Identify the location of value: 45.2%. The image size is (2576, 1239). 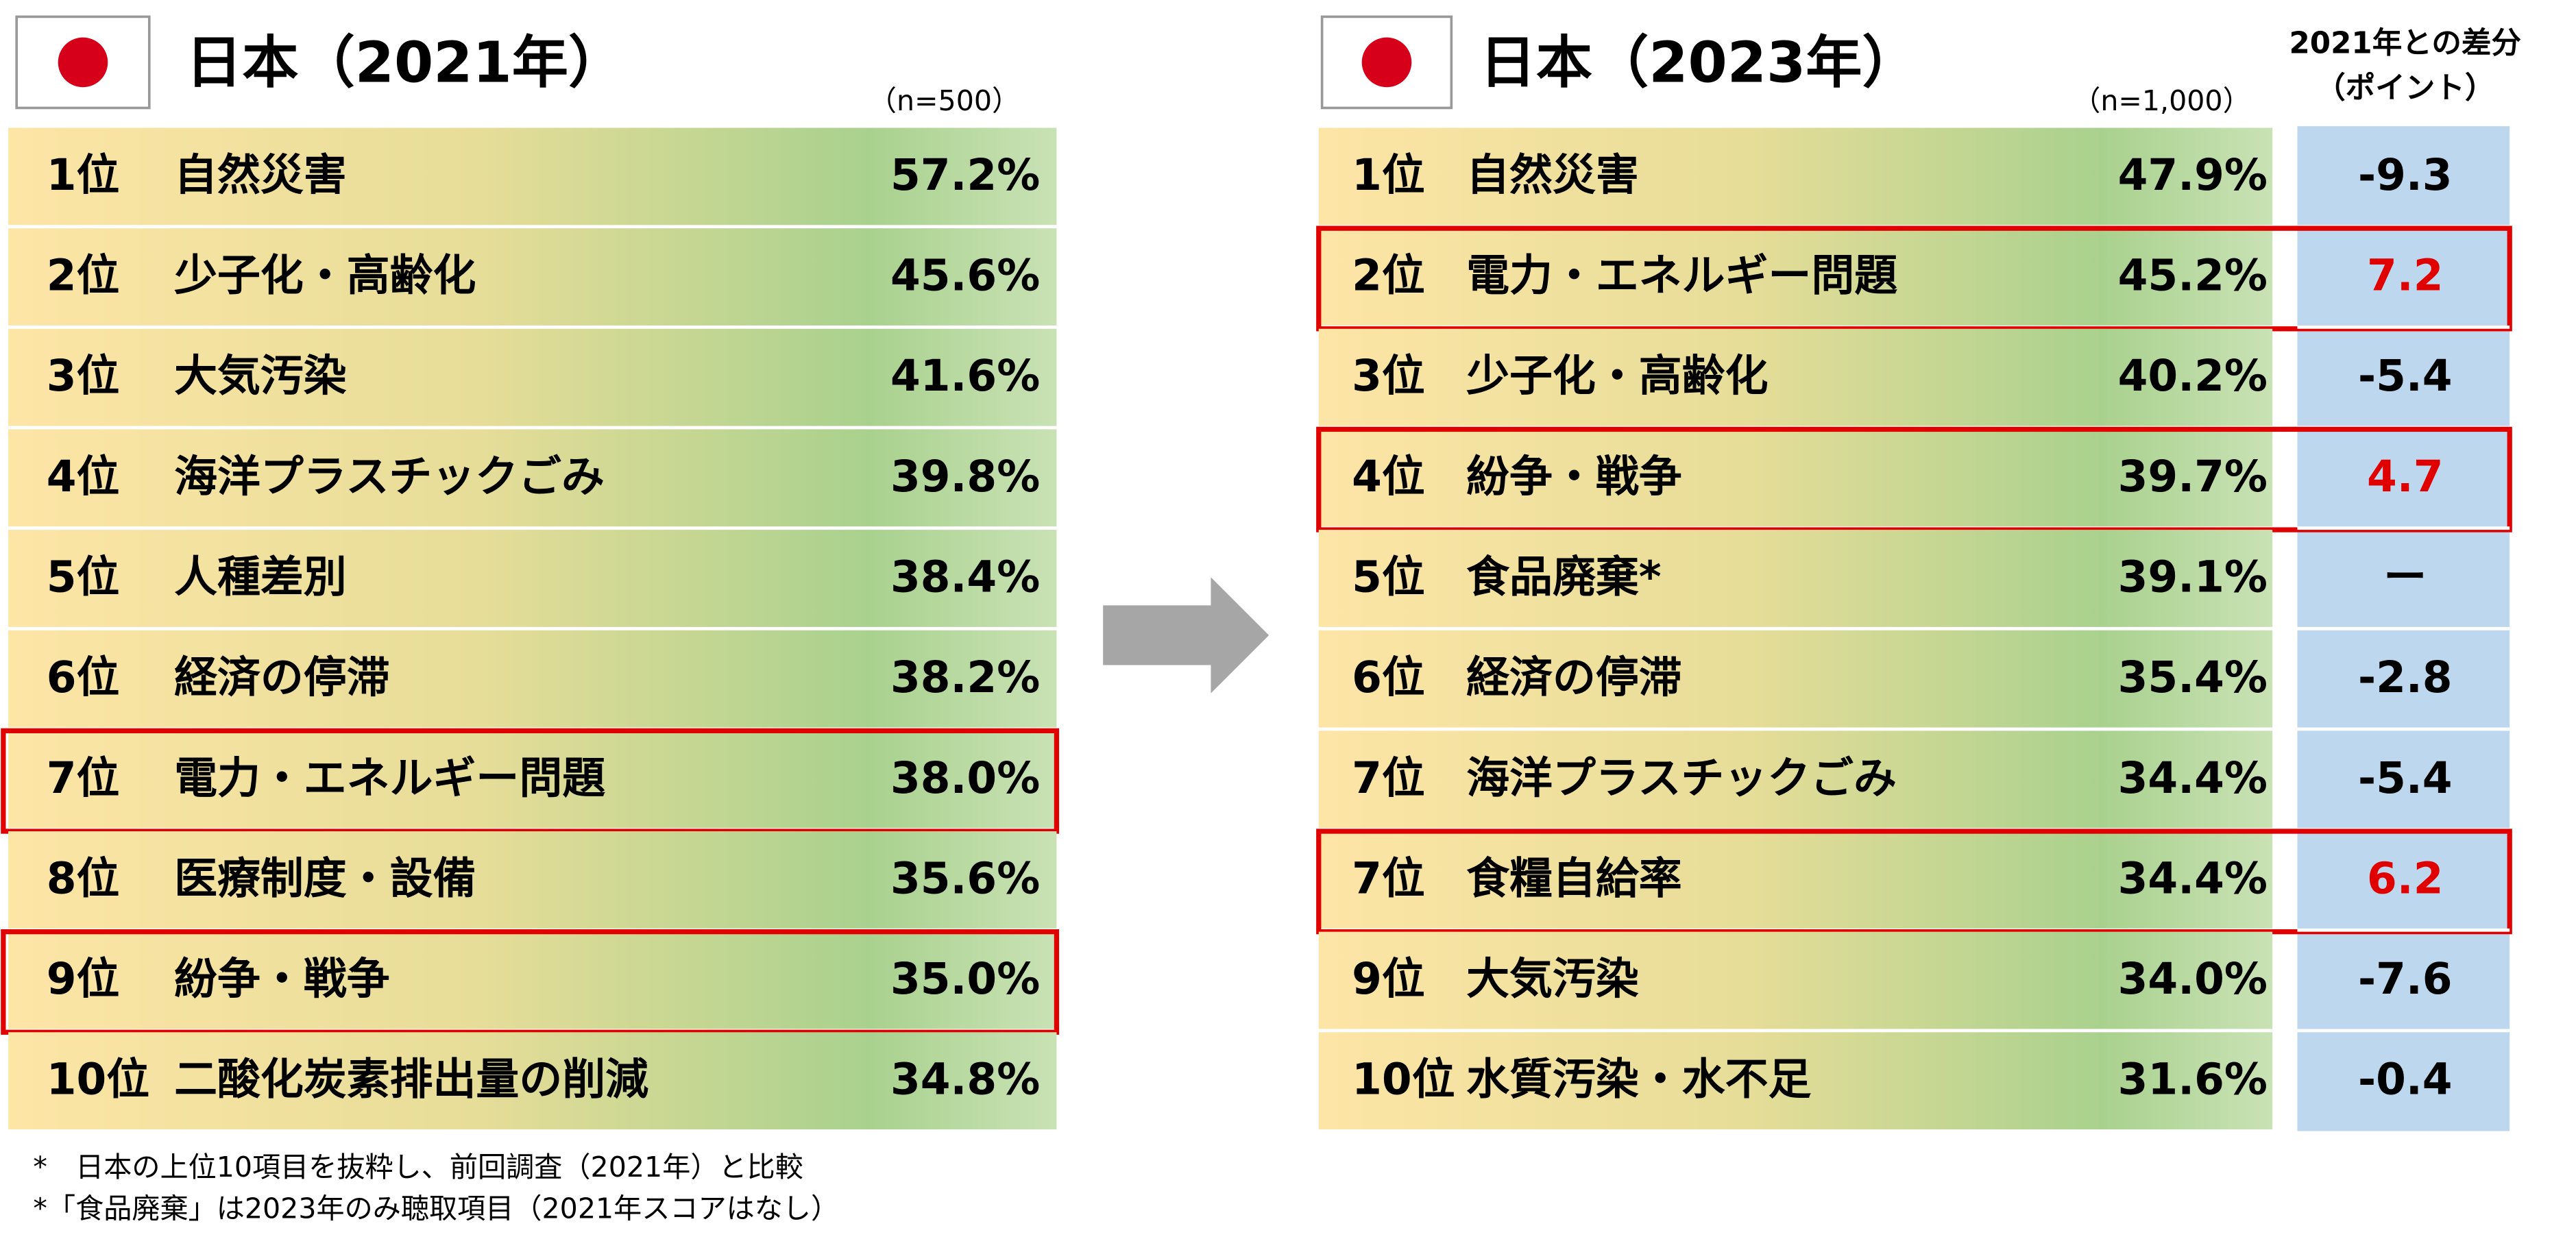
(2193, 276).